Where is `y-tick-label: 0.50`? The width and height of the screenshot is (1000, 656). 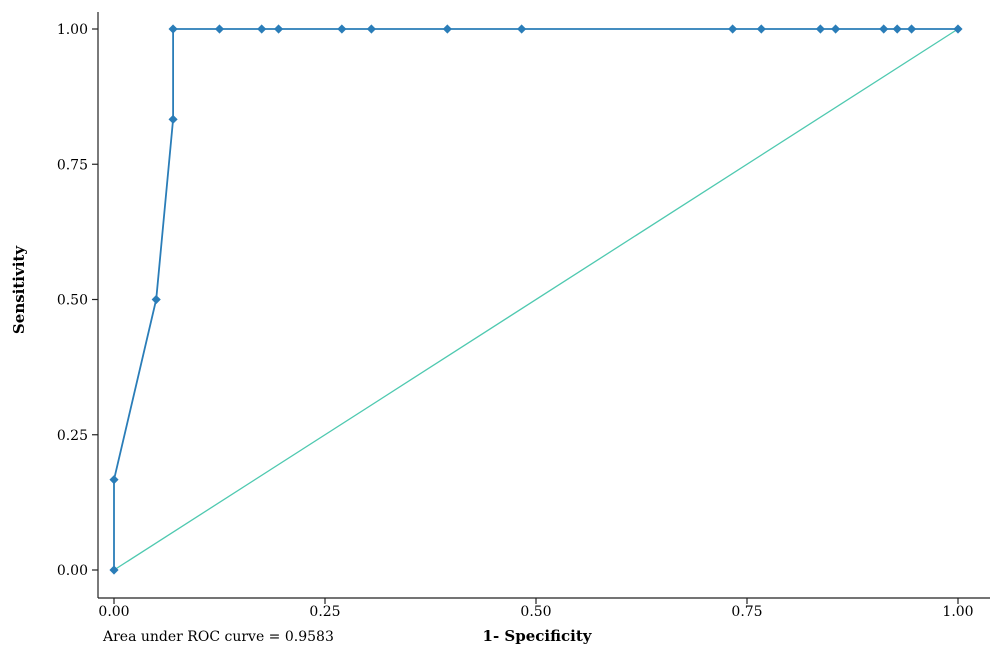
y-tick-label: 0.50 is located at coordinates (72, 301).